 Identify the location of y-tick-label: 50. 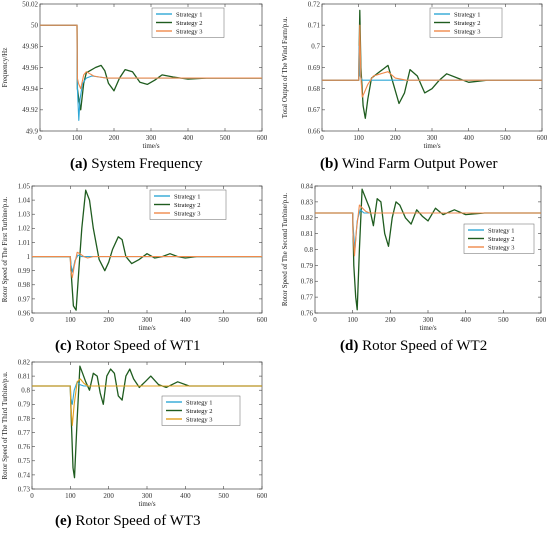
(35, 26).